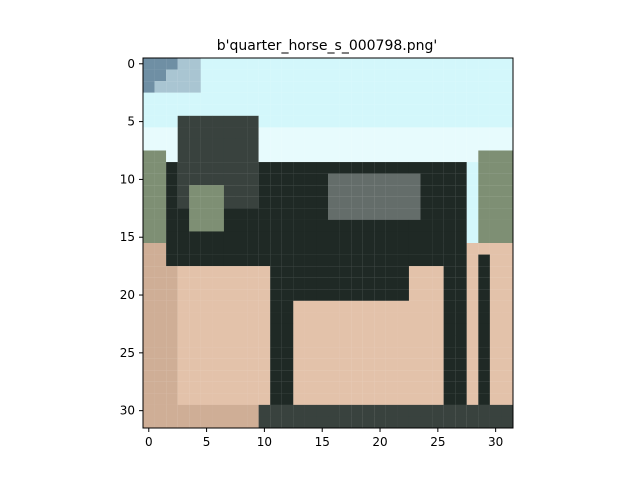 The image size is (640, 480). Describe the element at coordinates (131, 122) in the screenshot. I see `y-tick-label: 5` at that location.